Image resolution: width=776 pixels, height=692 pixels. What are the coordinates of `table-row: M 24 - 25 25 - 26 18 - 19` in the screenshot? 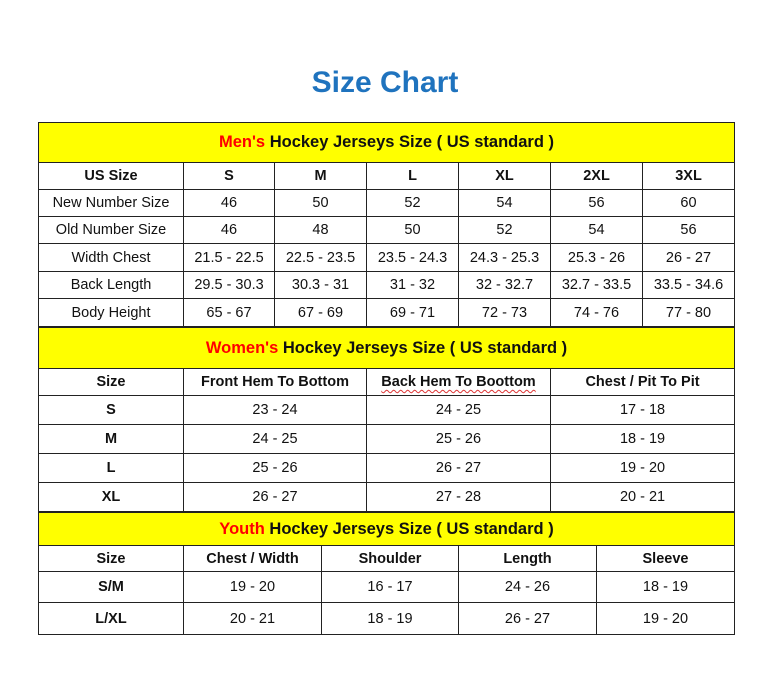 It's located at (387, 439).